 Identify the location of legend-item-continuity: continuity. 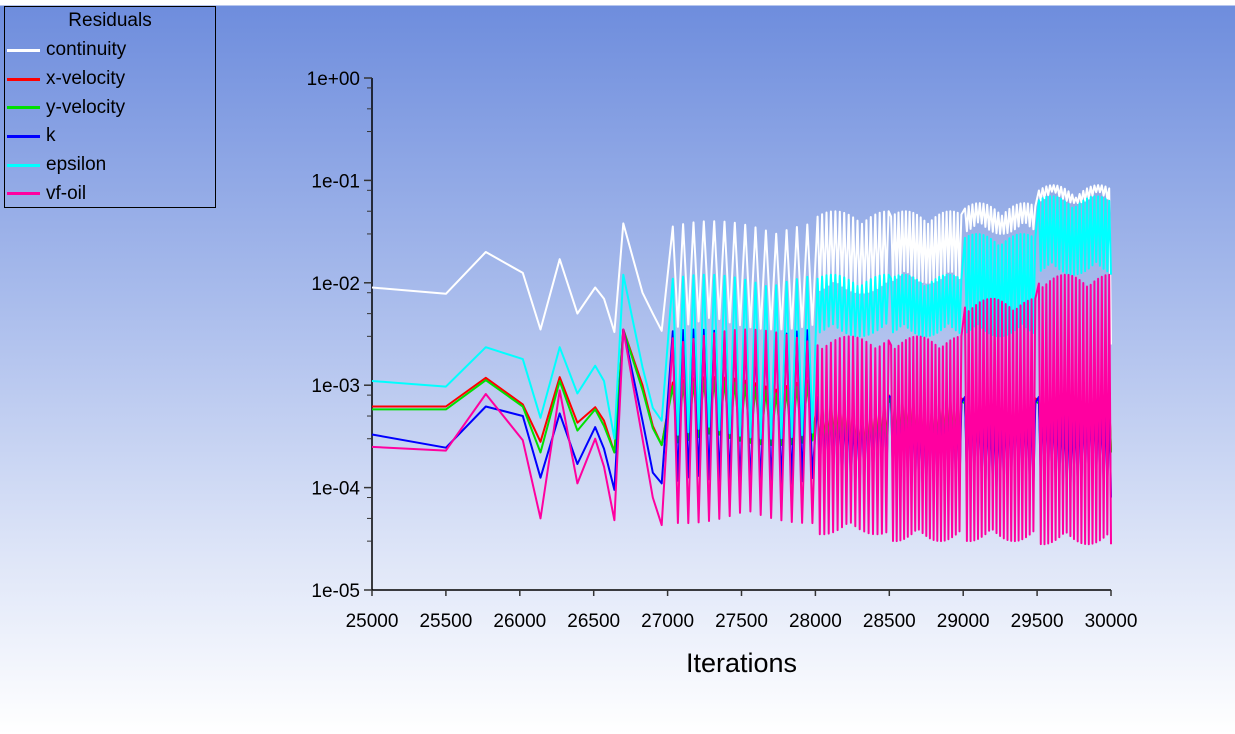
(110, 50).